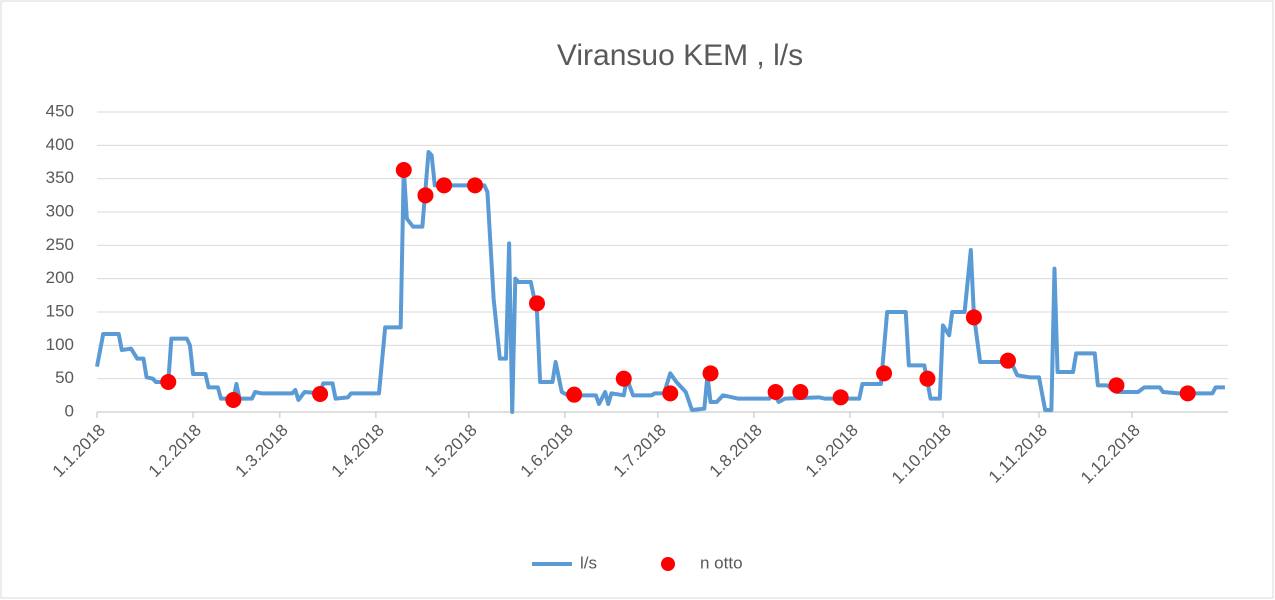 This screenshot has width=1275, height=600. Describe the element at coordinates (60, 210) in the screenshot. I see `y-tick-label: 300` at that location.